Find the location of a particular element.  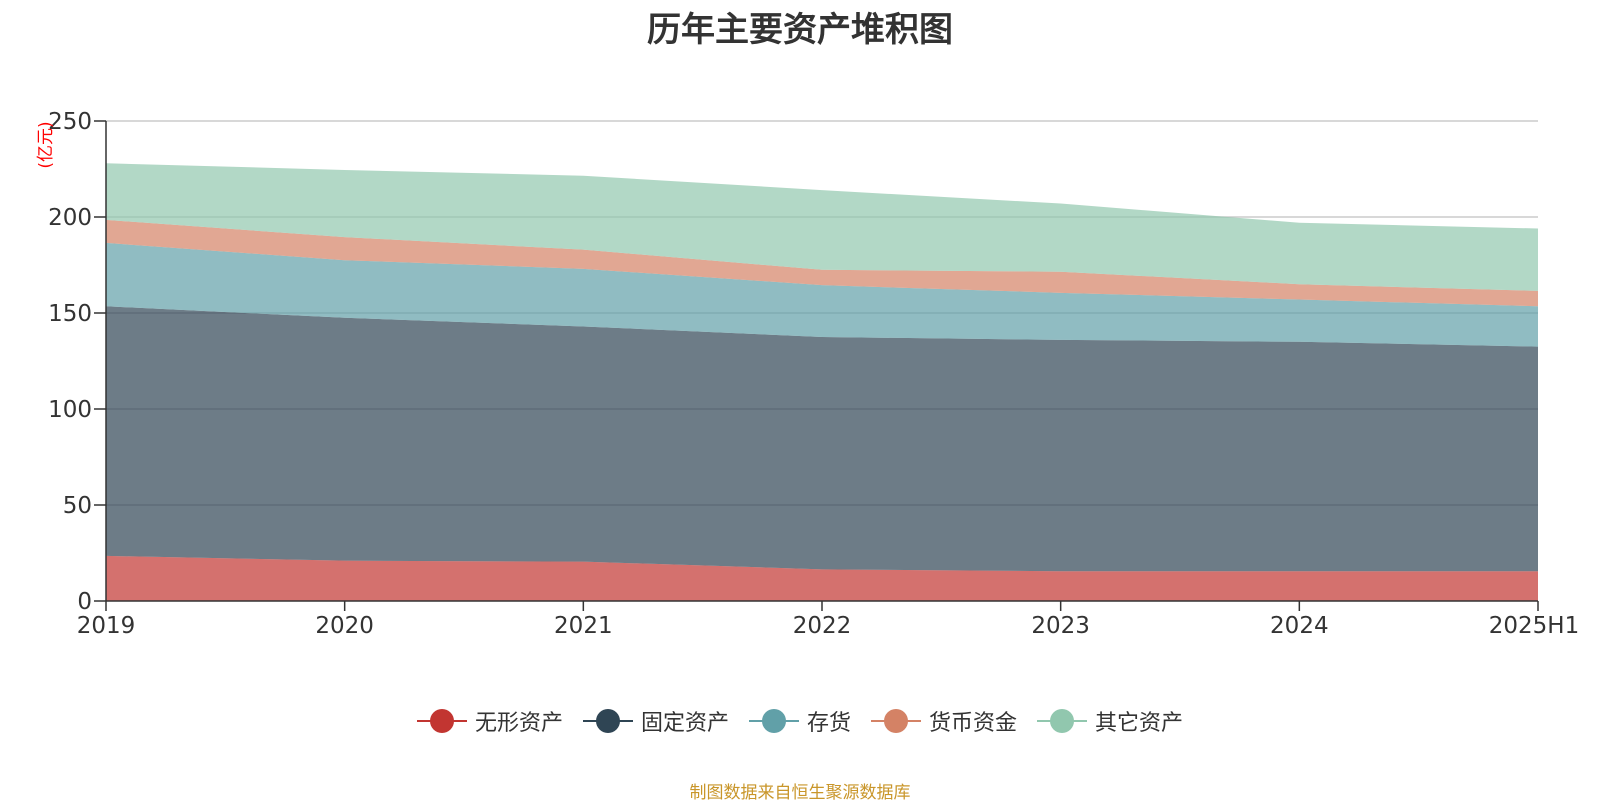

x-tick-label-1: 2020 is located at coordinates (344, 626).